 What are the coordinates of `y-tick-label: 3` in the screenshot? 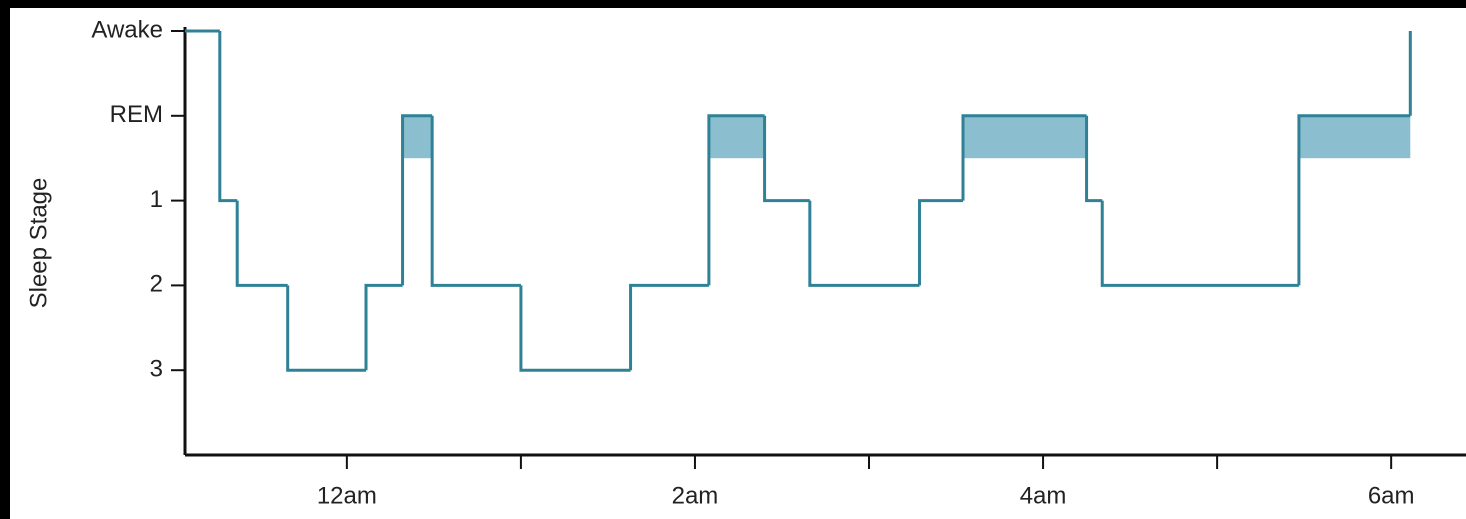 It's located at (156, 369).